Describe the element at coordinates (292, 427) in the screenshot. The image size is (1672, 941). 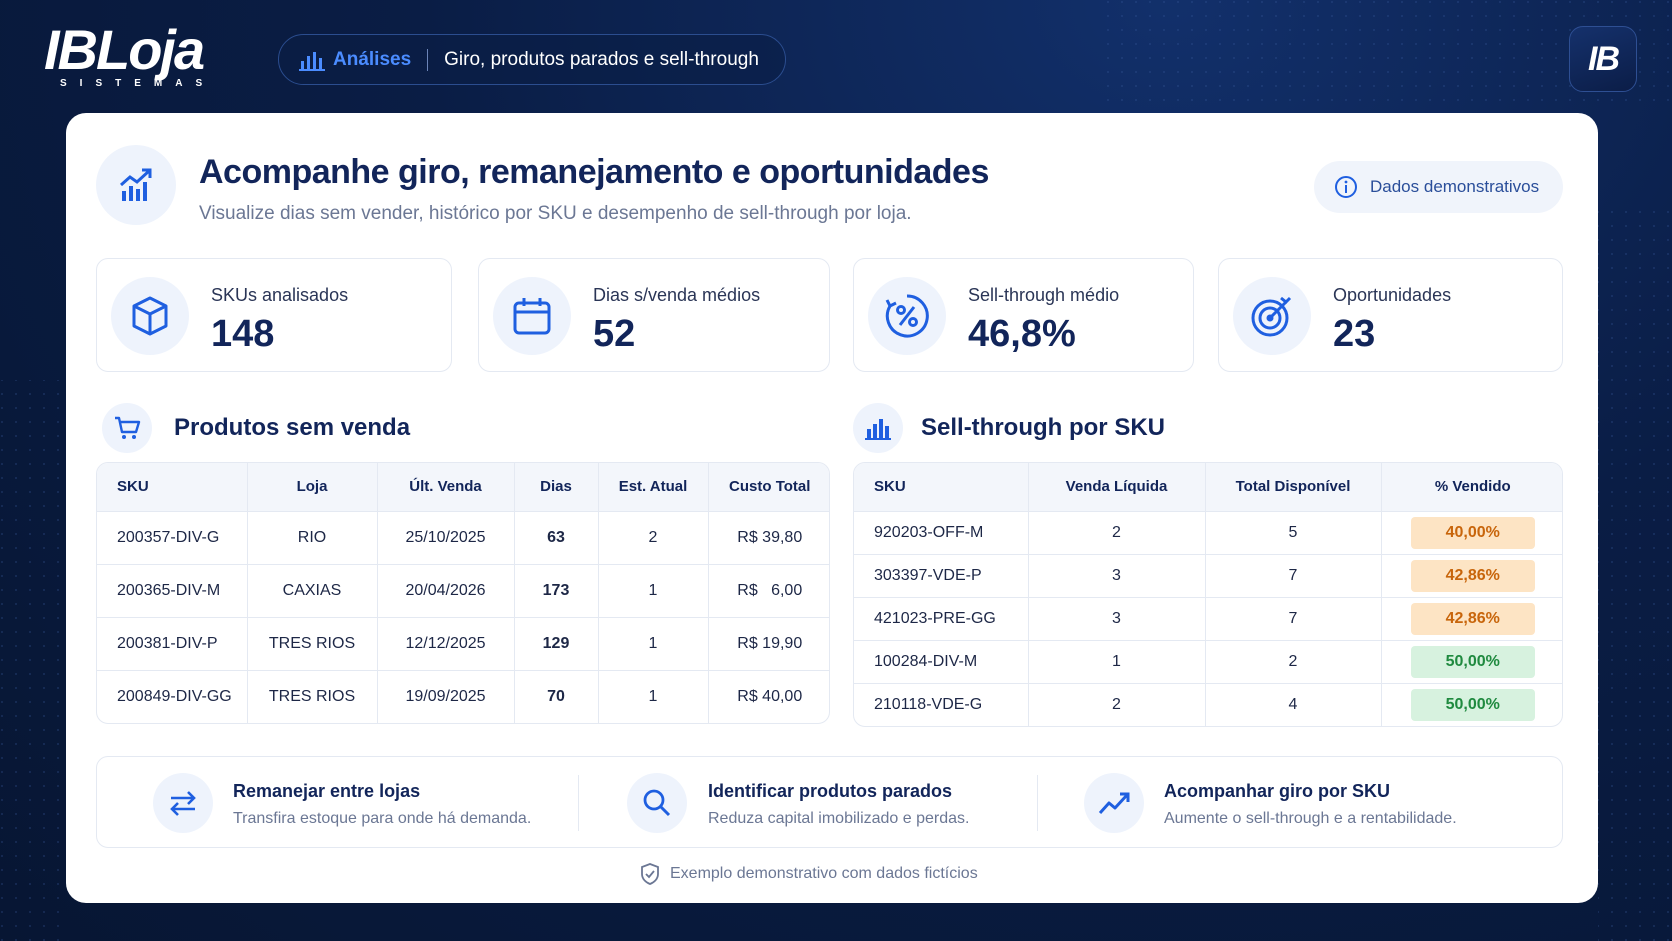
I see `section-title: Produtos sem venda` at that location.